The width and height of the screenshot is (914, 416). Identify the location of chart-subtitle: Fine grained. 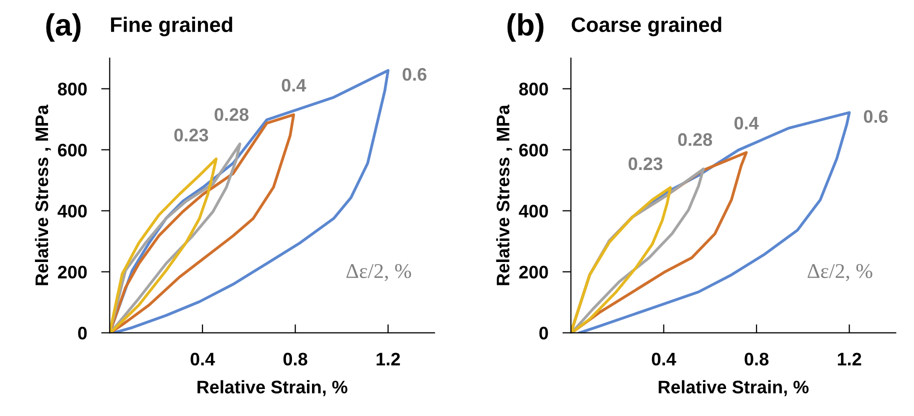
(171, 26).